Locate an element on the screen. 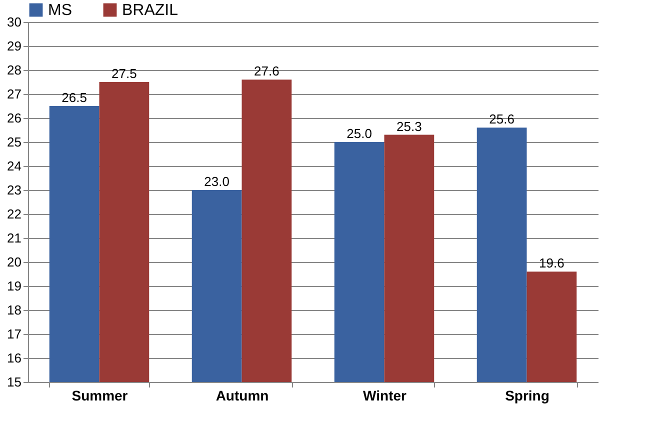  x-tick-label: Spring is located at coordinates (527, 396).